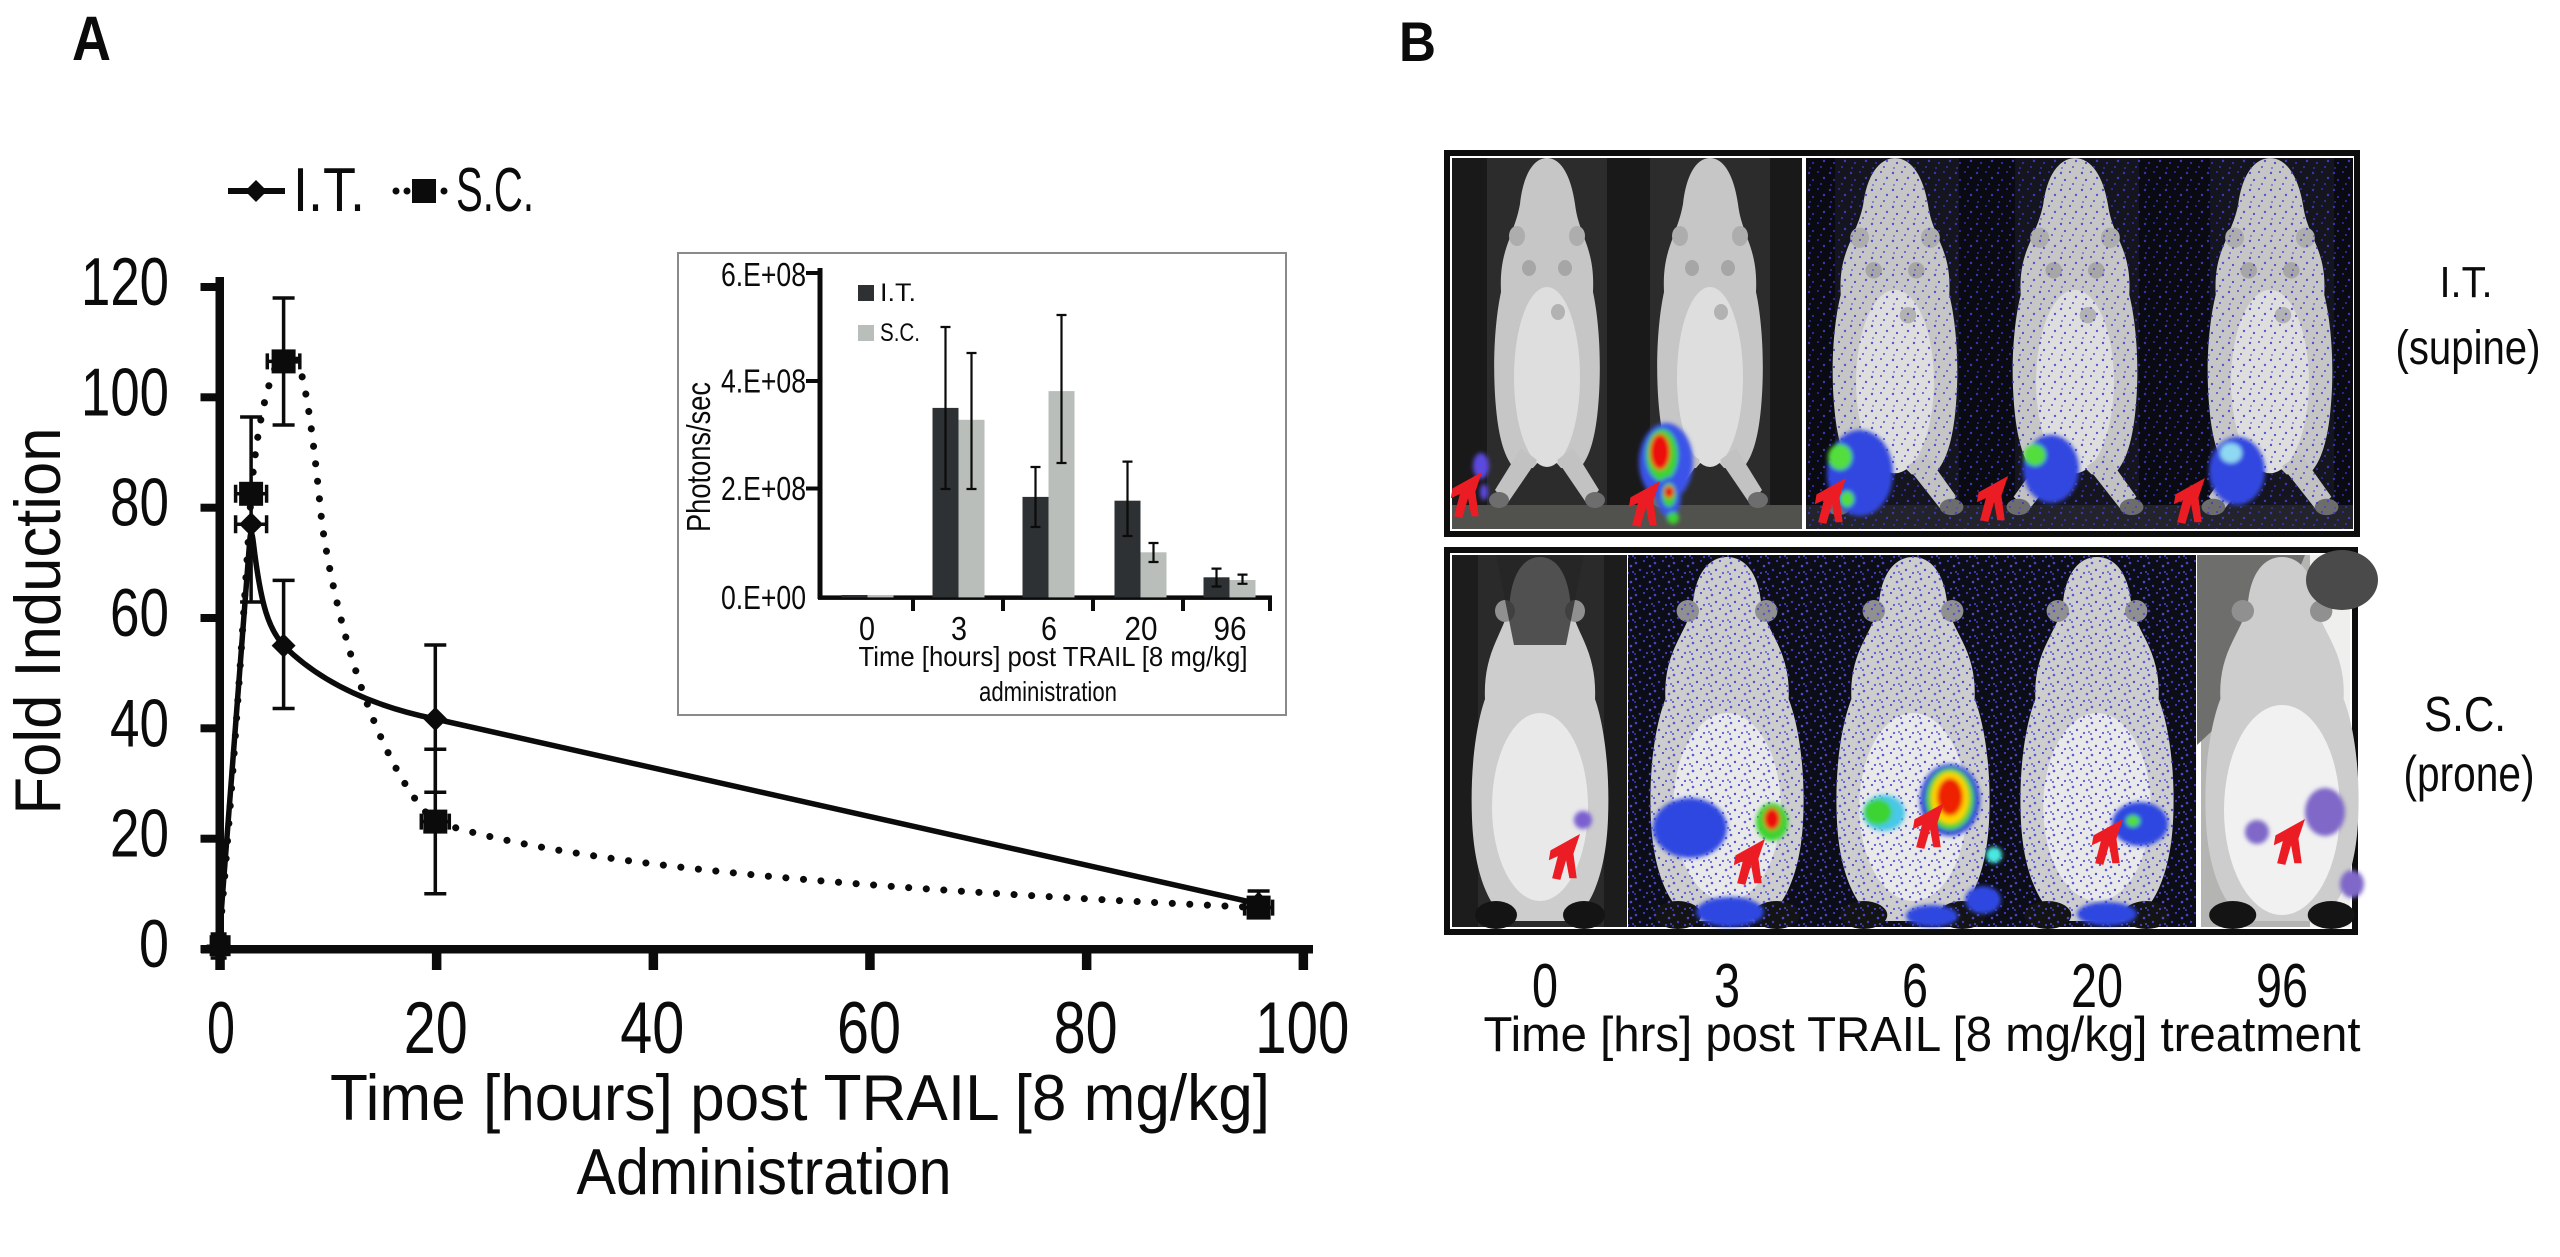 The height and width of the screenshot is (1257, 2560). Describe the element at coordinates (698, 457) in the screenshot. I see `svg-text: Photons/sec` at that location.